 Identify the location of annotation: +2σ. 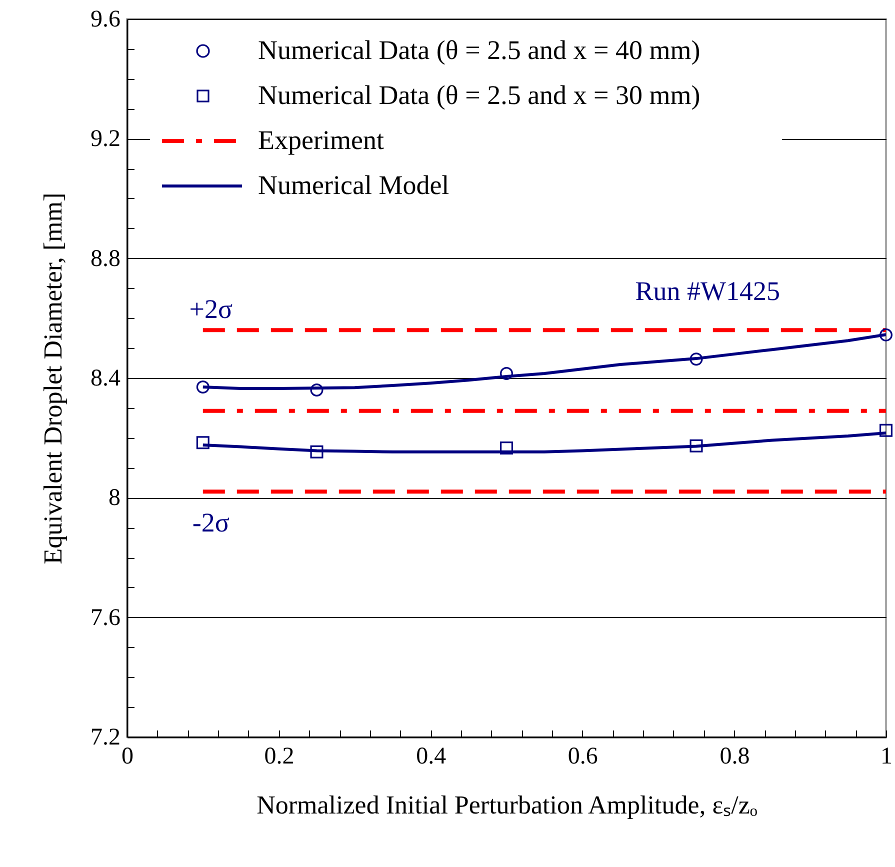
(211, 309).